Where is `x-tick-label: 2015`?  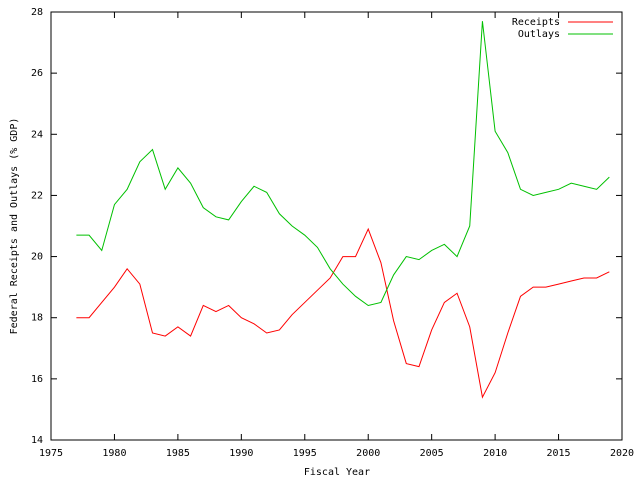 x-tick-label: 2015 is located at coordinates (559, 453).